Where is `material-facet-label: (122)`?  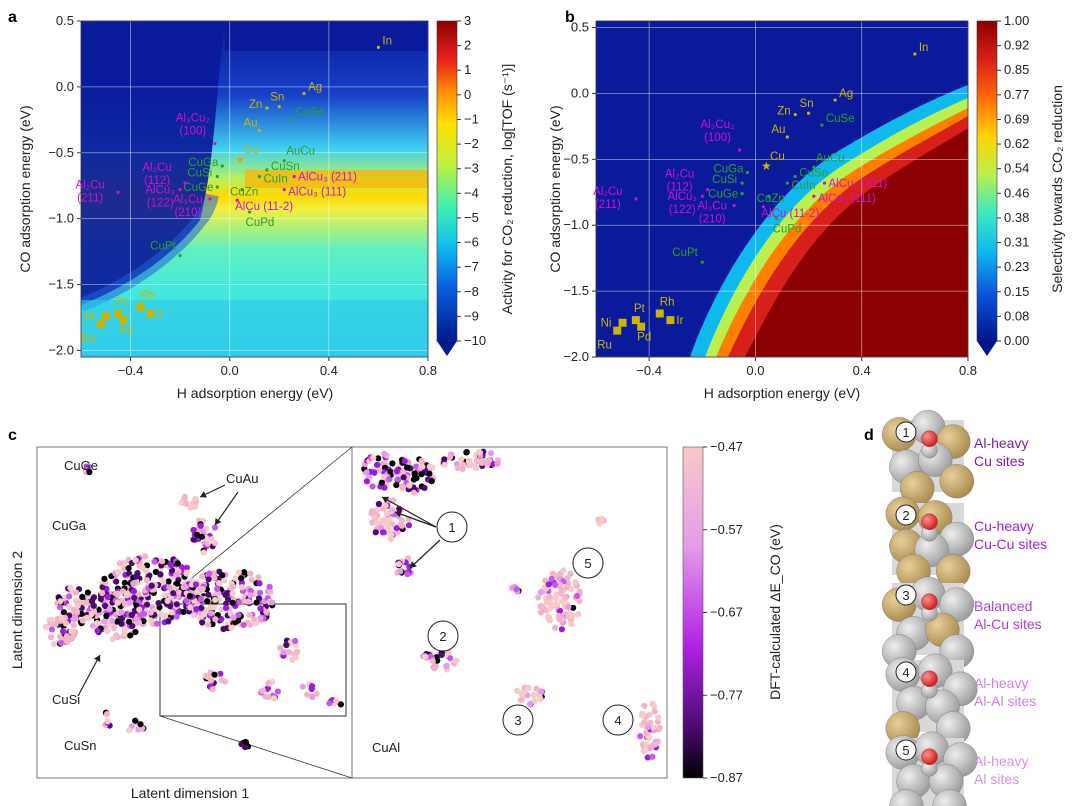
material-facet-label: (122) is located at coordinates (682, 210).